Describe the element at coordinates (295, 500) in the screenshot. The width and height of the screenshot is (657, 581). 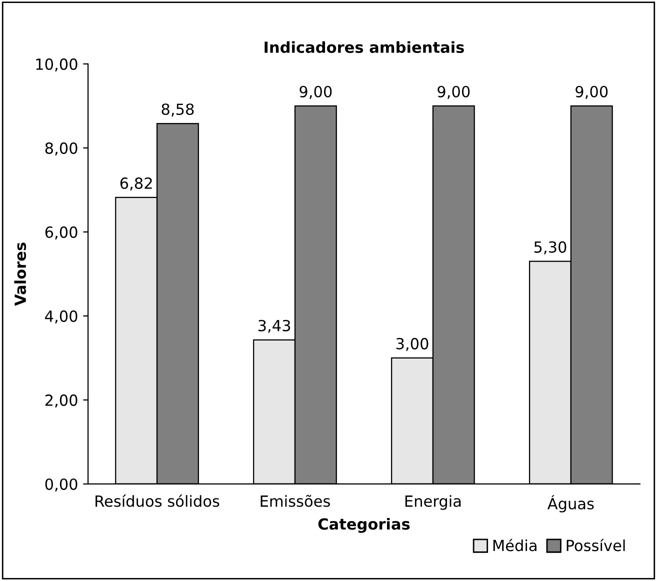
I see `x-tick-label: Emissões` at that location.